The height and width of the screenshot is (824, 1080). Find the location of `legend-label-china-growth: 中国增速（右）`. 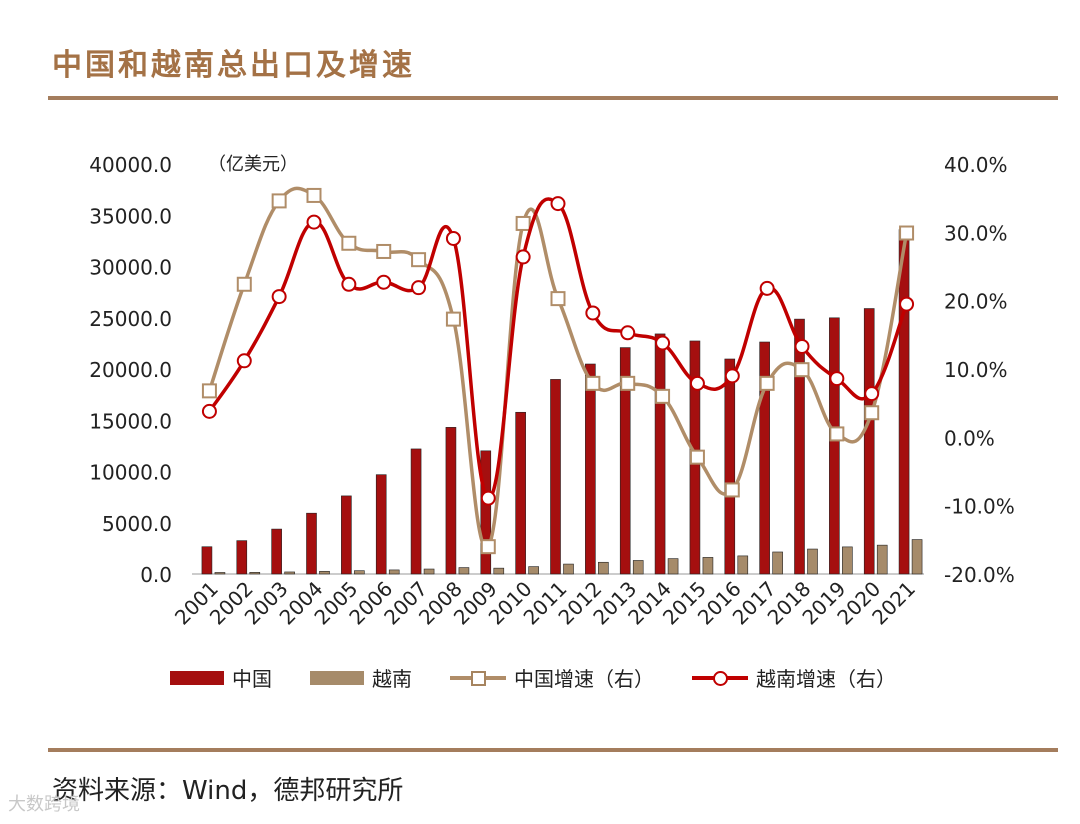

legend-label-china-growth: 中国增速（右） is located at coordinates (584, 679).